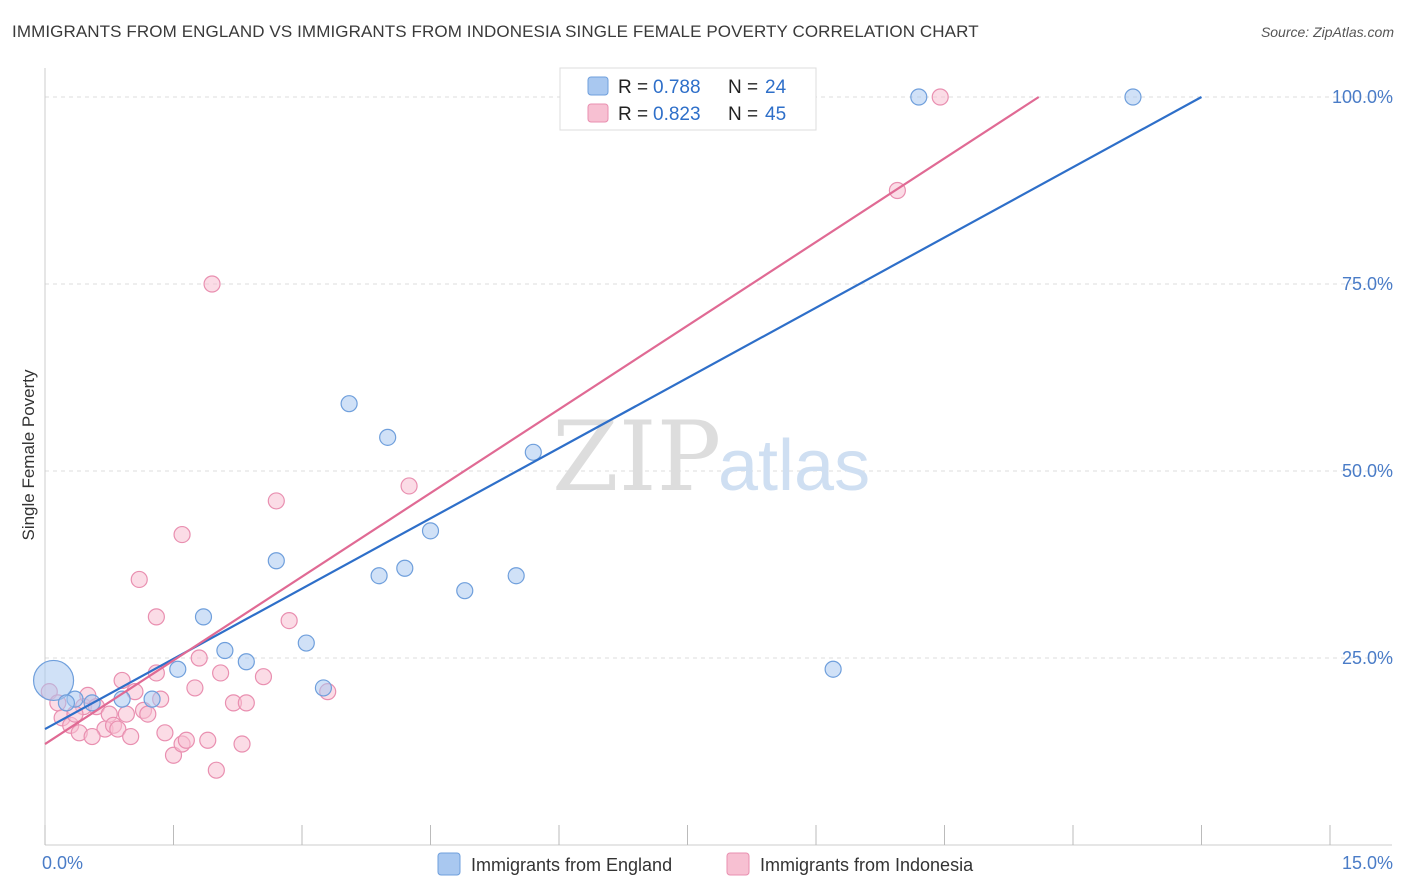 This screenshot has width=1406, height=892. What do you see at coordinates (688, 99) in the screenshot?
I see `legend: R = 0.788 N = 24 R = 0.823 N = 45` at bounding box center [688, 99].